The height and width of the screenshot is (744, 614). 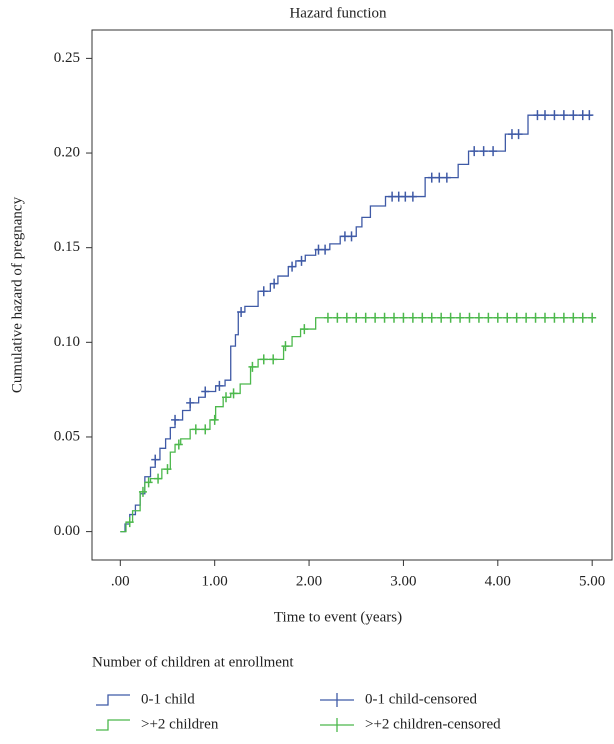 I want to click on legend-label: 0-1 child, so click(x=168, y=699).